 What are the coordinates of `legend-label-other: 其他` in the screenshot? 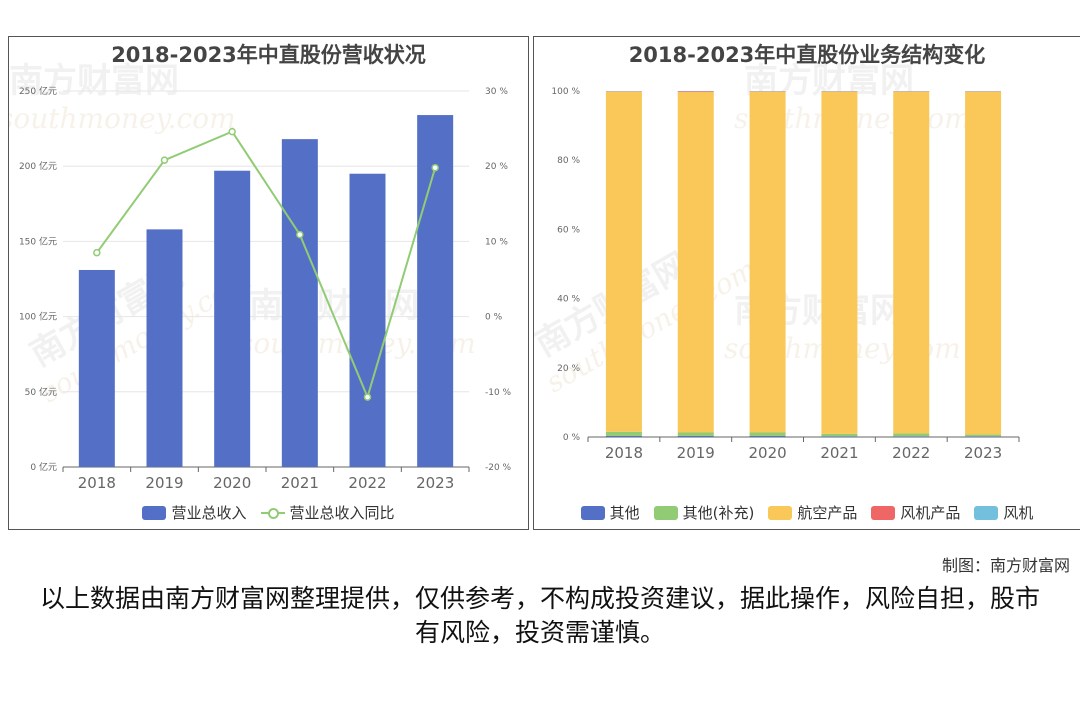 It's located at (624, 513).